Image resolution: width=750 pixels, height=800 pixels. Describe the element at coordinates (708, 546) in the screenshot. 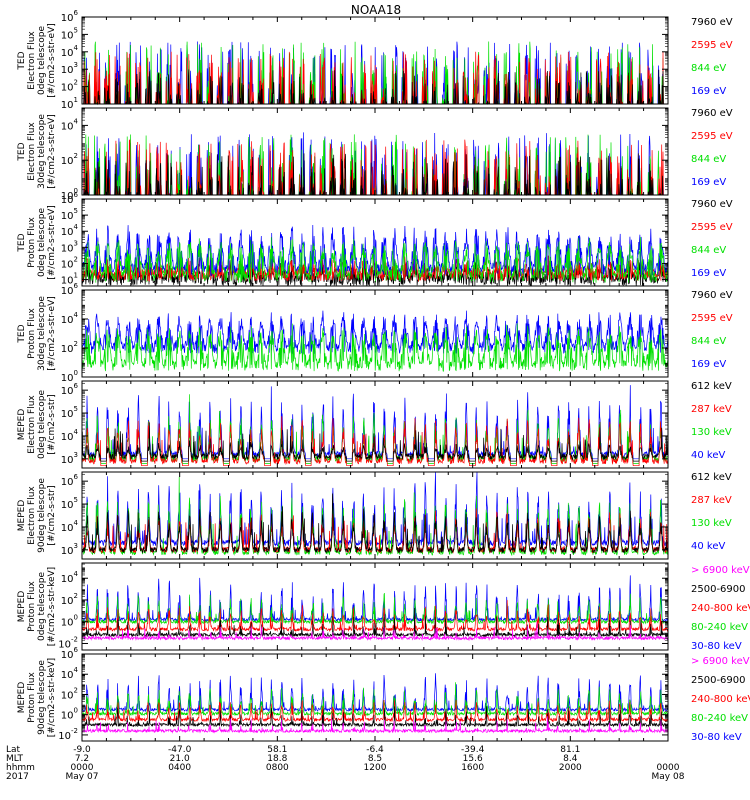

I see `legend-item: 40 keV` at that location.